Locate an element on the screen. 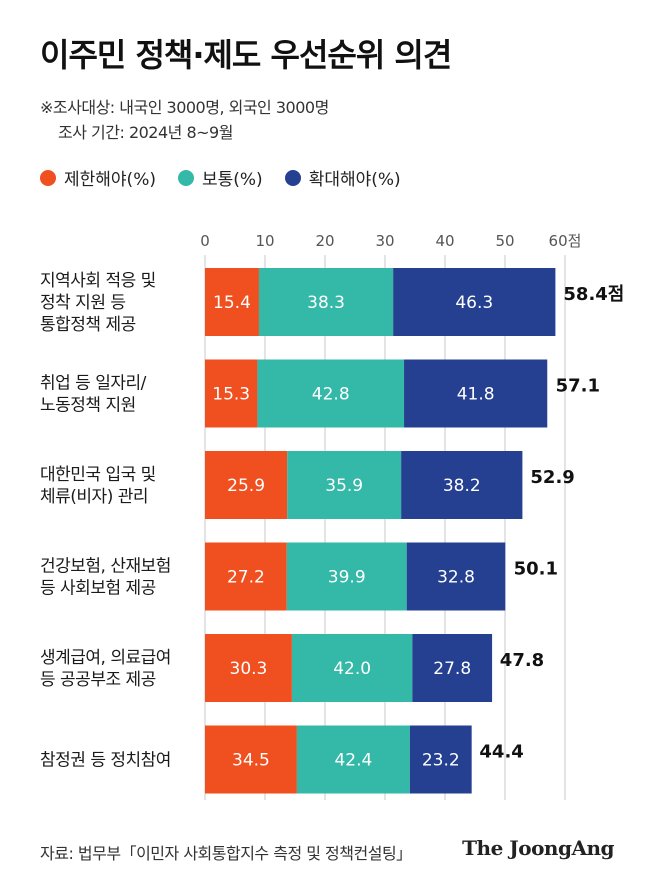 The image size is (658, 890). segment-data-label: 32.8 is located at coordinates (456, 578).